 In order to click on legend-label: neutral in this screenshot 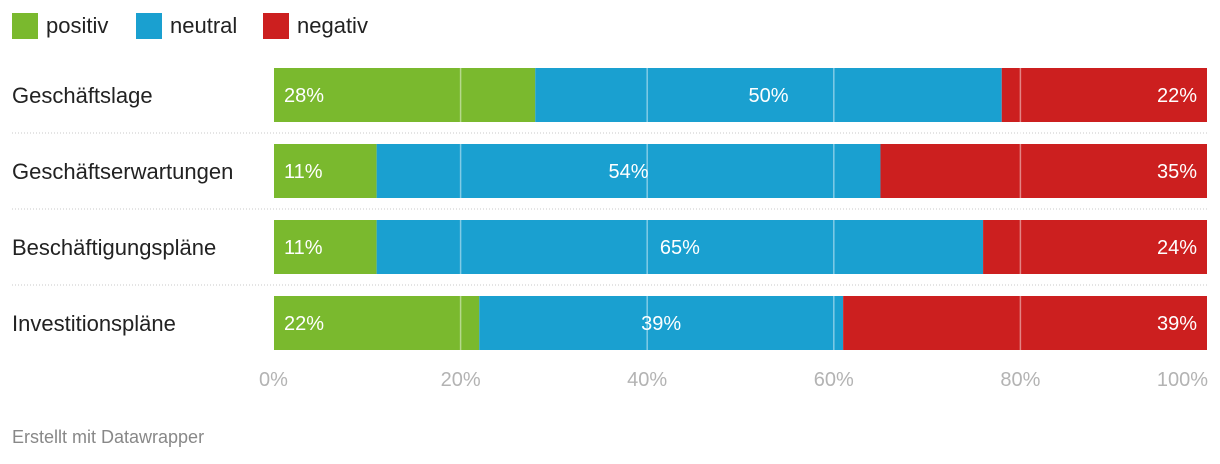, I will do `click(203, 25)`.